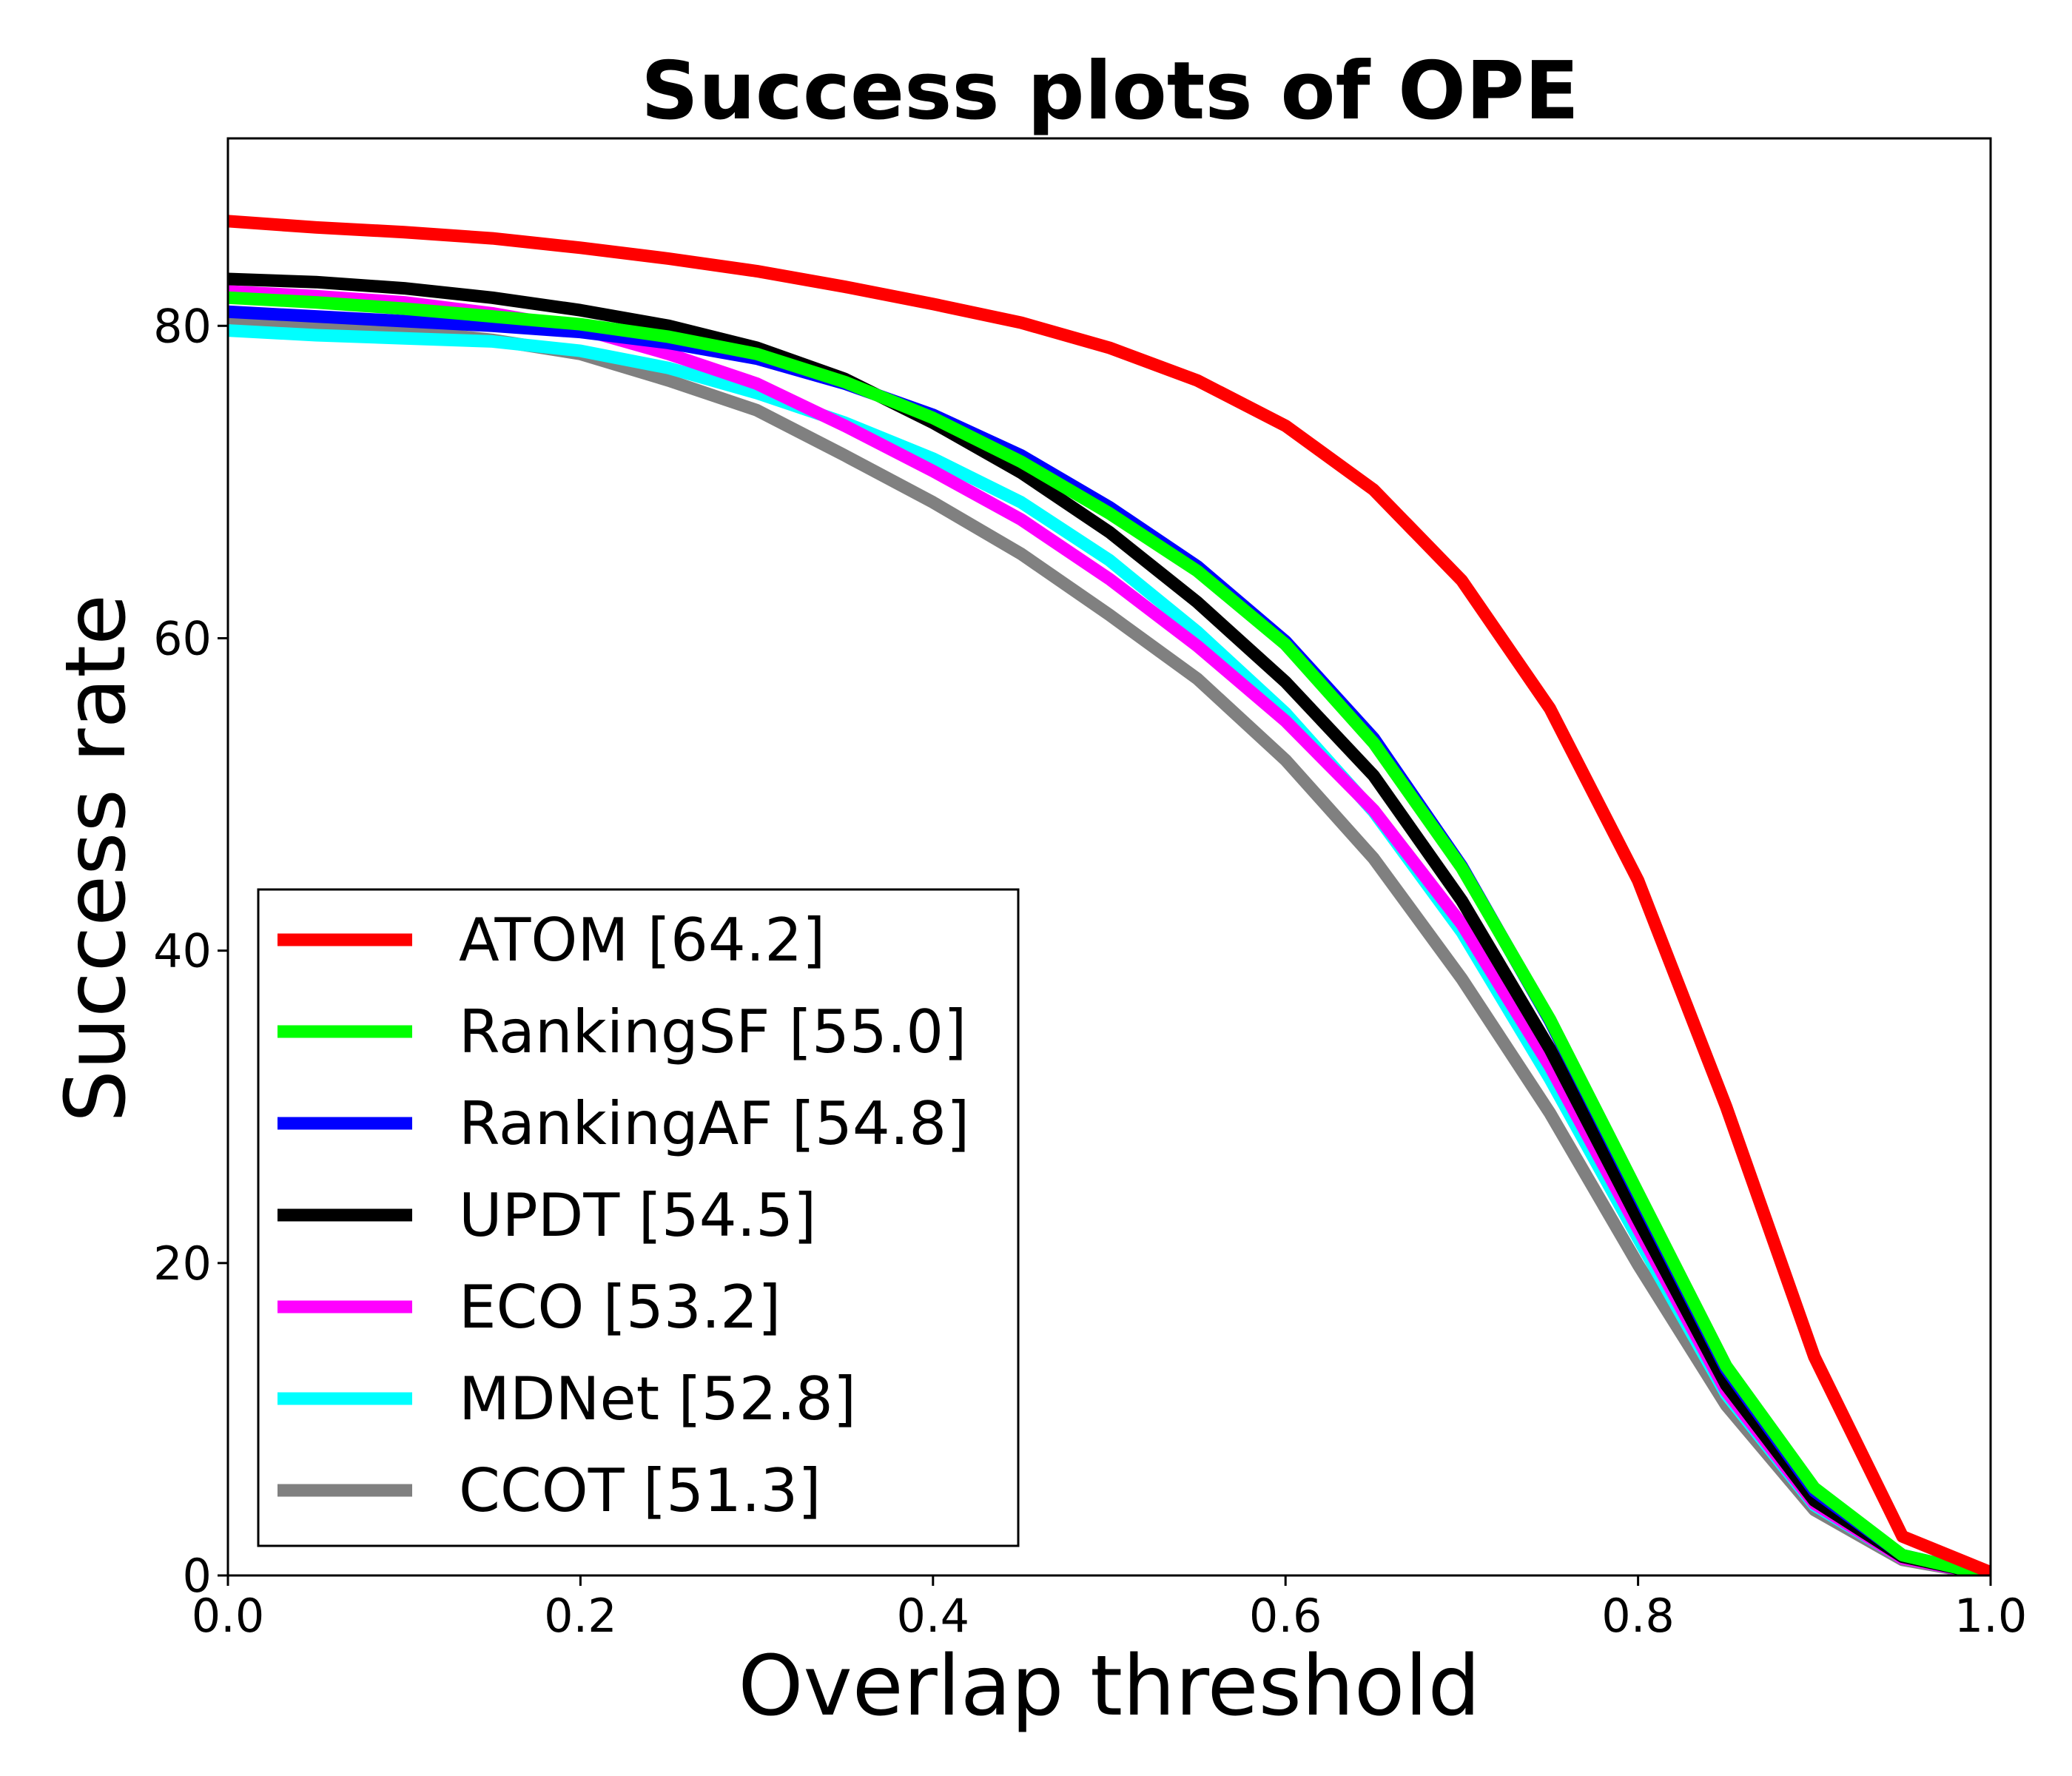 The height and width of the screenshot is (1776, 2072). What do you see at coordinates (96, 858) in the screenshot?
I see `y-axis-label: Success rate` at bounding box center [96, 858].